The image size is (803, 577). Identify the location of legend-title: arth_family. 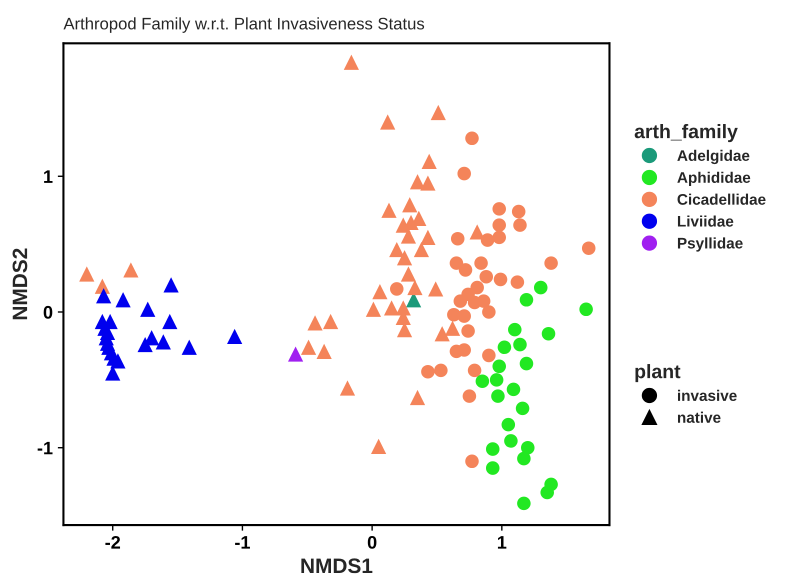
(686, 133).